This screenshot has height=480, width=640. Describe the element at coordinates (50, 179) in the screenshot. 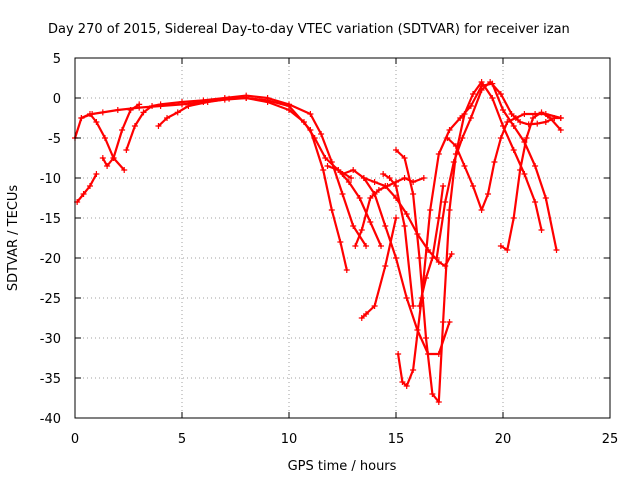

I see `y-tick-label: -10` at that location.